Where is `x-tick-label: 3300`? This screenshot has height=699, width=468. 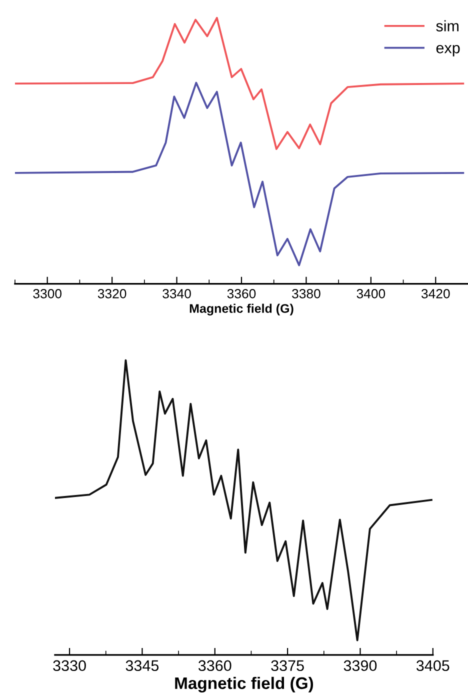
x-tick-label: 3300 is located at coordinates (47, 293).